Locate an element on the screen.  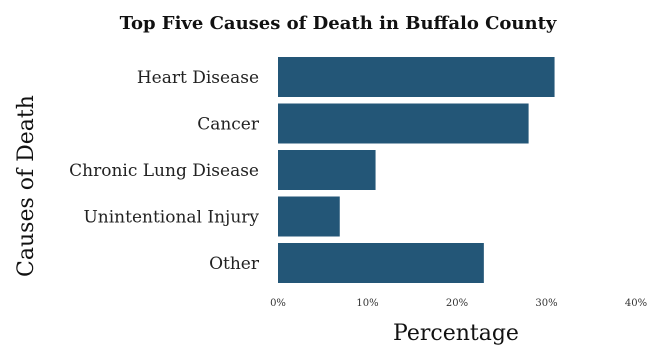
x-tick-label: 20% is located at coordinates (457, 303).